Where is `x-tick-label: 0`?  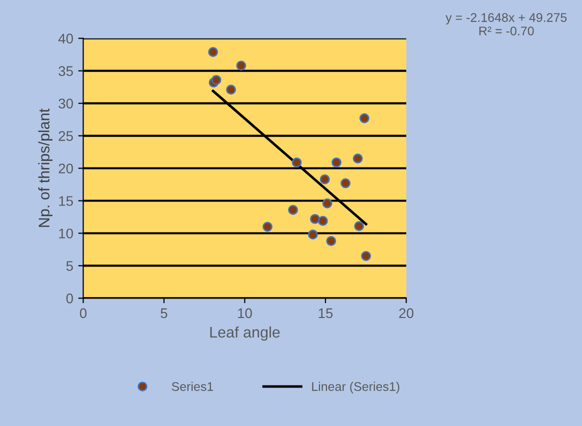
x-tick-label: 0 is located at coordinates (83, 313).